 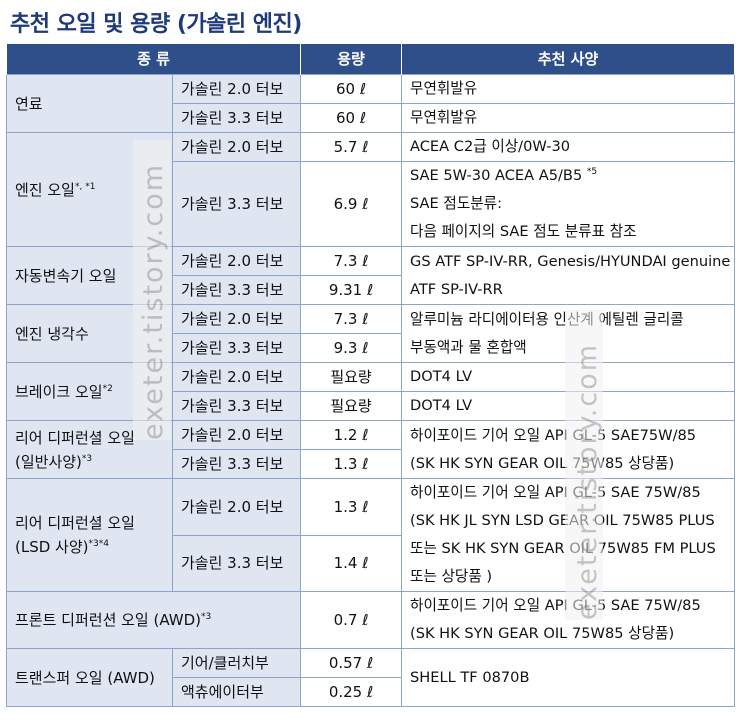 What do you see at coordinates (351, 435) in the screenshot?
I see `capacity: 1.2 ℓ` at bounding box center [351, 435].